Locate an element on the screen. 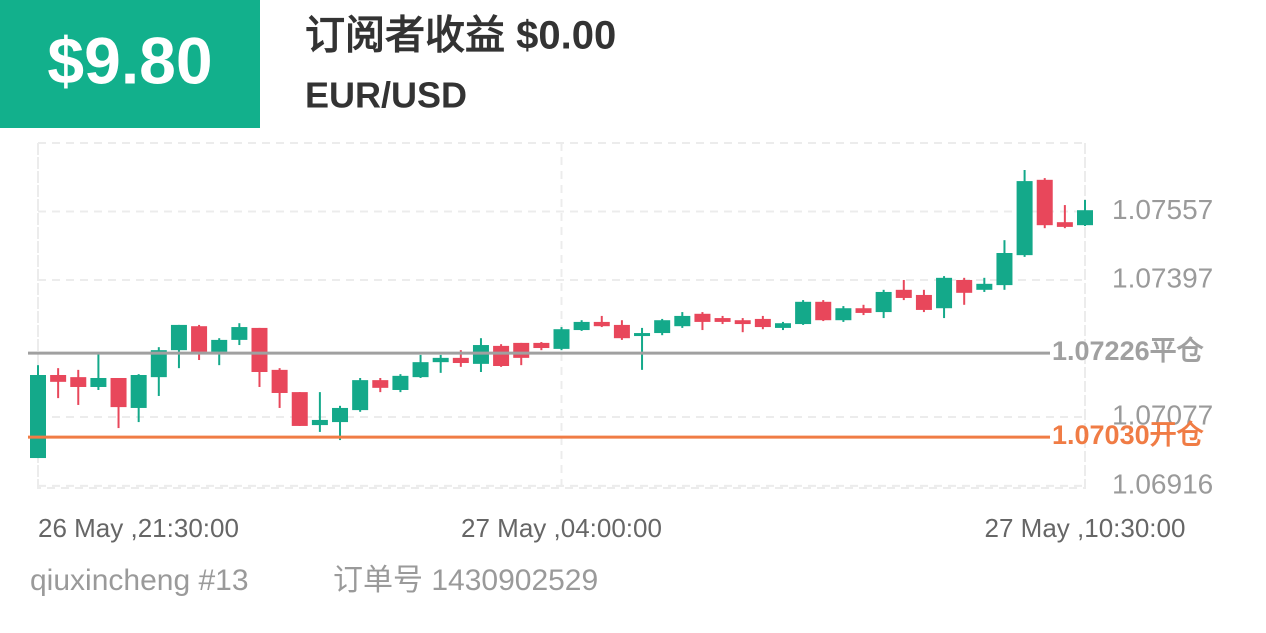  badge-box is located at coordinates (130, 64).